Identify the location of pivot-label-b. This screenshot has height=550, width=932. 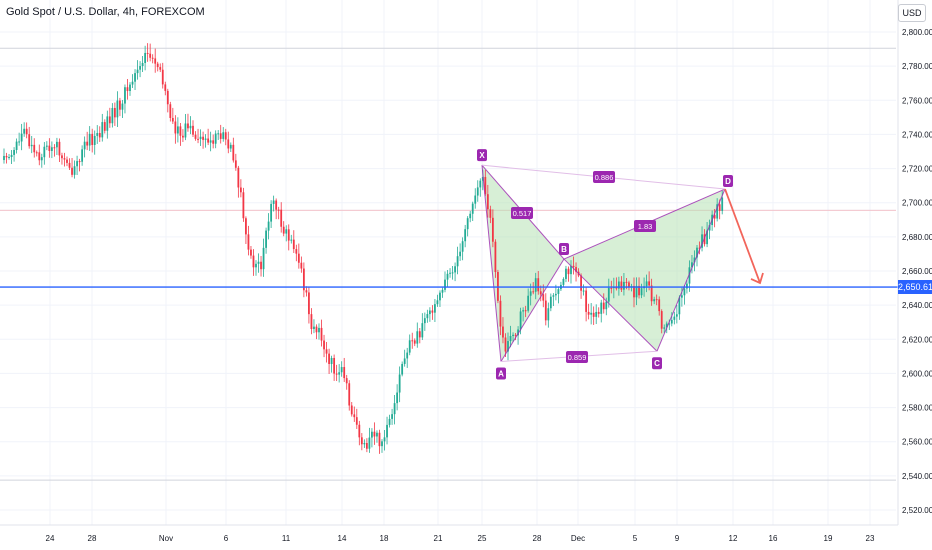
(564, 249).